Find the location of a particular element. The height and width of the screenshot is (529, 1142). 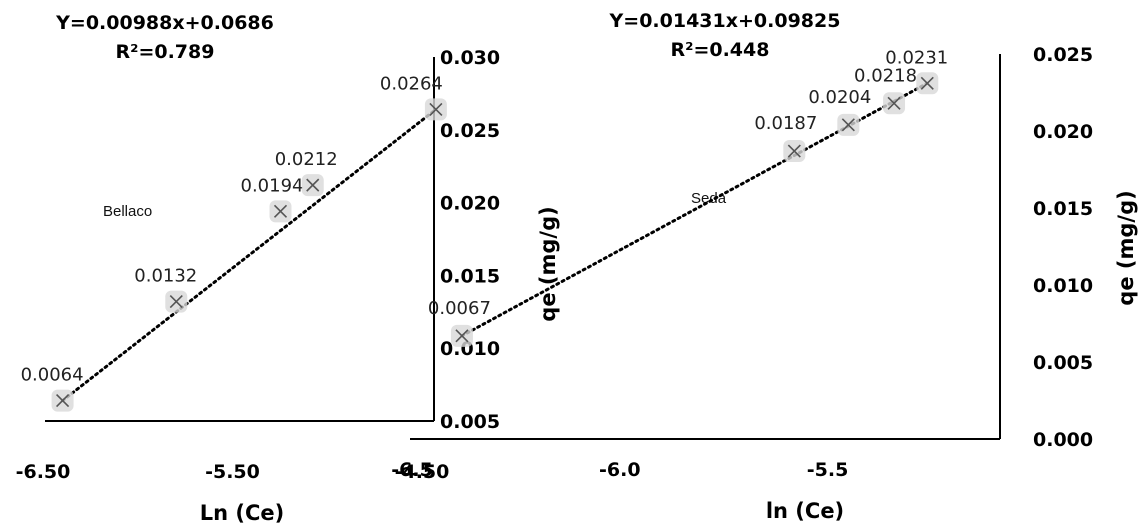

sample-annotation: Seda is located at coordinates (709, 198).